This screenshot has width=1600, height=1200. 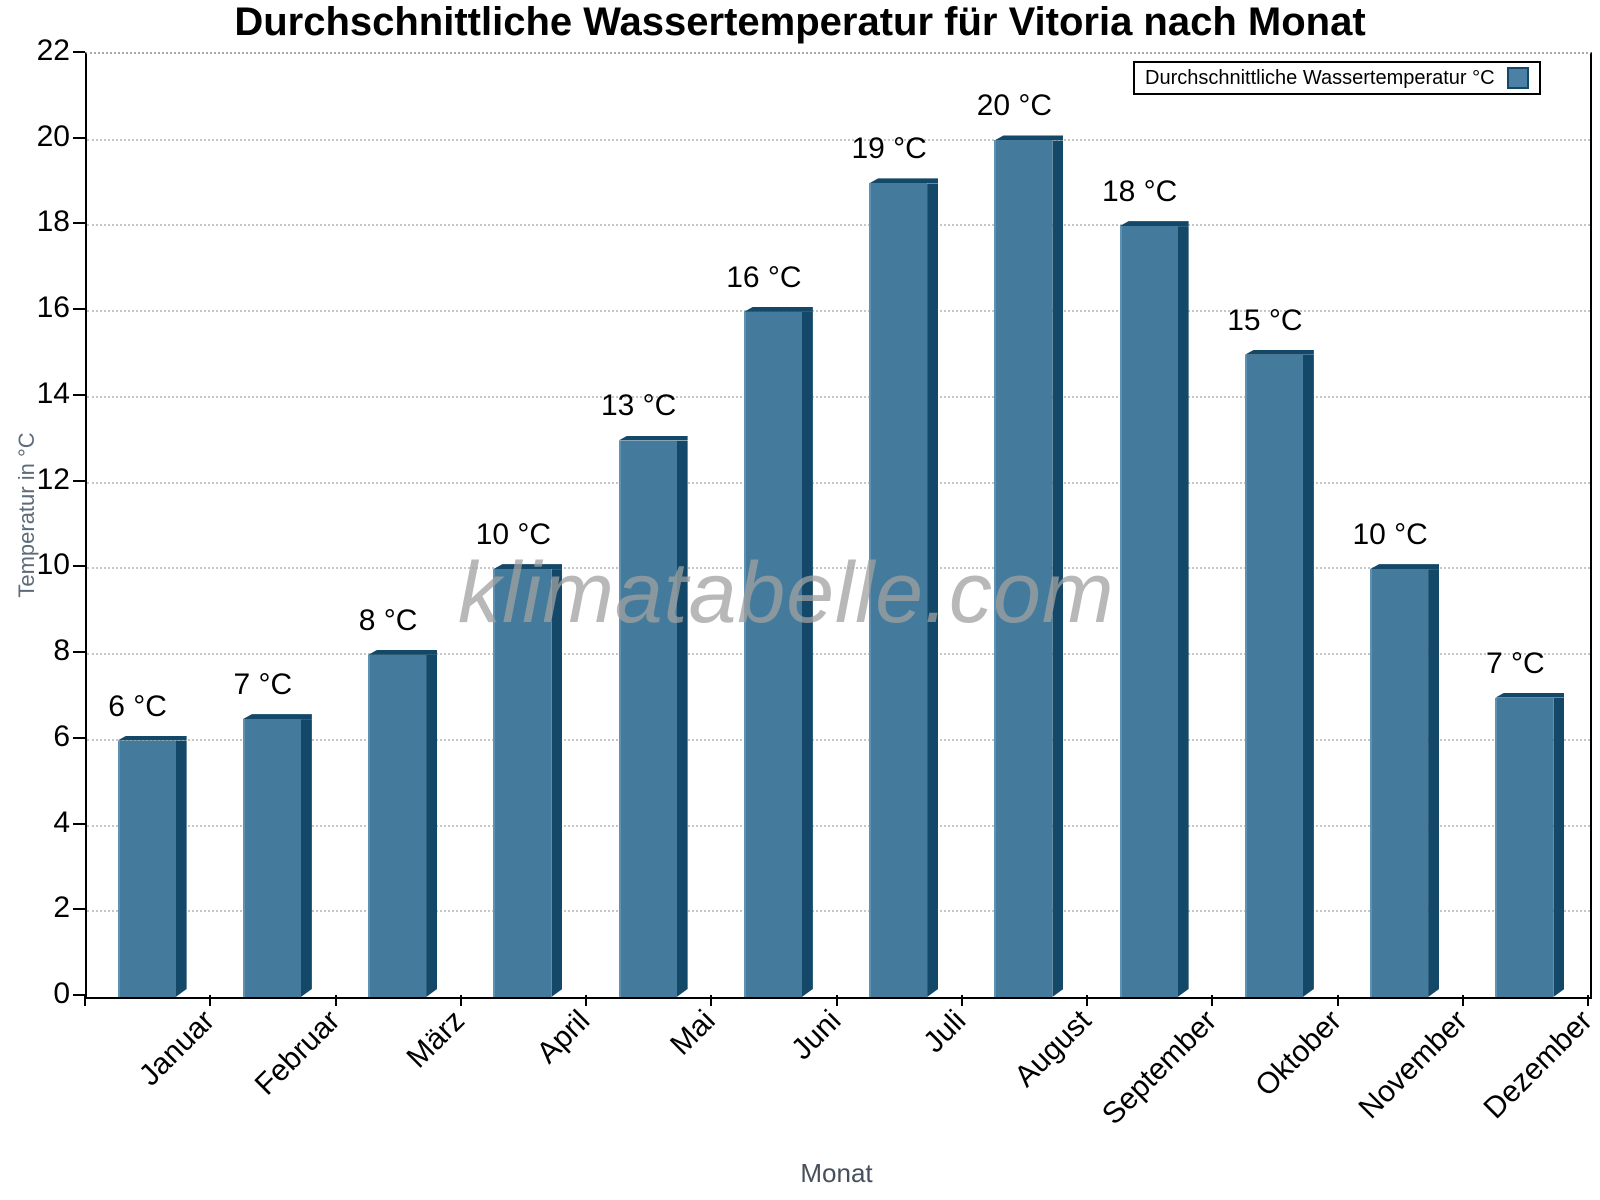 I want to click on bar-value-label: 19 °C, so click(x=889, y=149).